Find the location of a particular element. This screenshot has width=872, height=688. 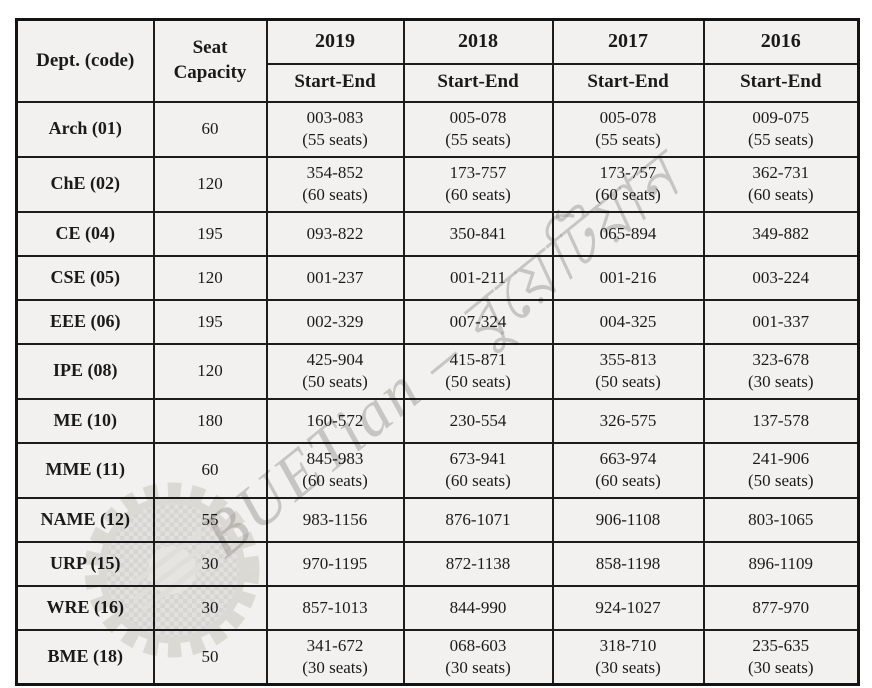

dept-cell: CSE (05) is located at coordinates (85, 277).